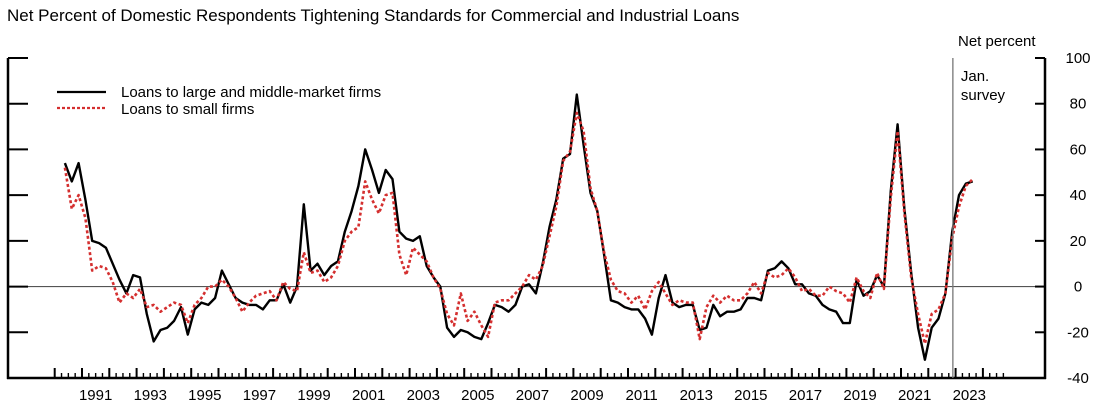  I want to click on x-tick-label: 2011, so click(642, 395).